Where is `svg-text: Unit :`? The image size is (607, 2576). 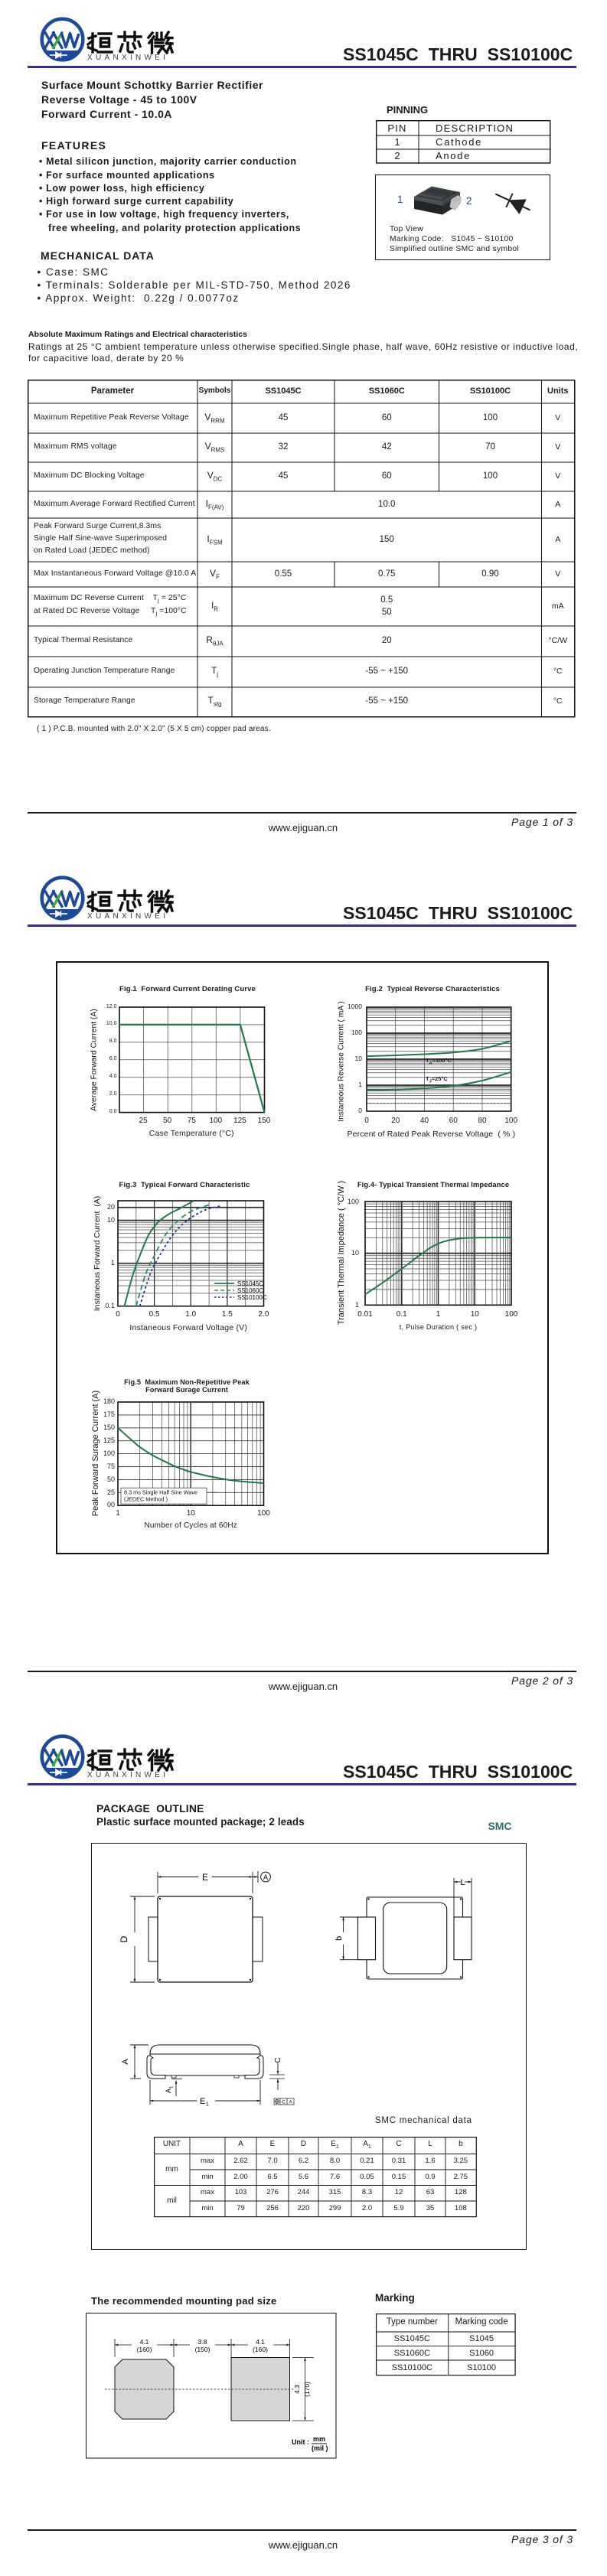 svg-text: Unit : is located at coordinates (301, 2442).